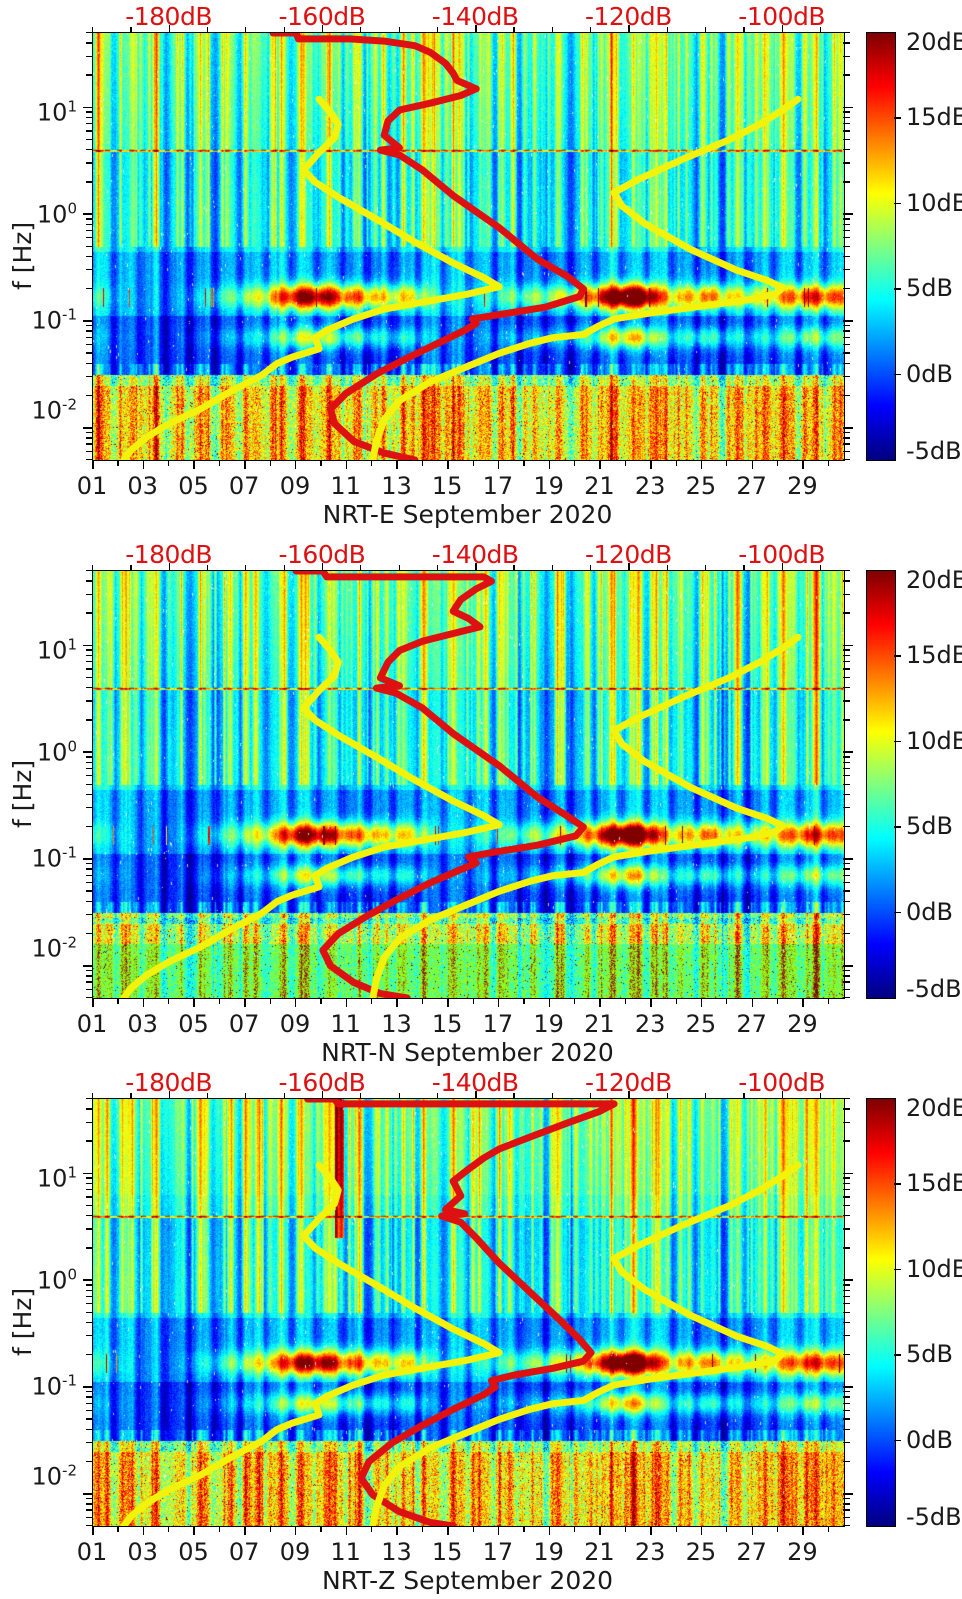  Describe the element at coordinates (428, 246) in the screenshot. I see `curve-high-noise-model` at that location.